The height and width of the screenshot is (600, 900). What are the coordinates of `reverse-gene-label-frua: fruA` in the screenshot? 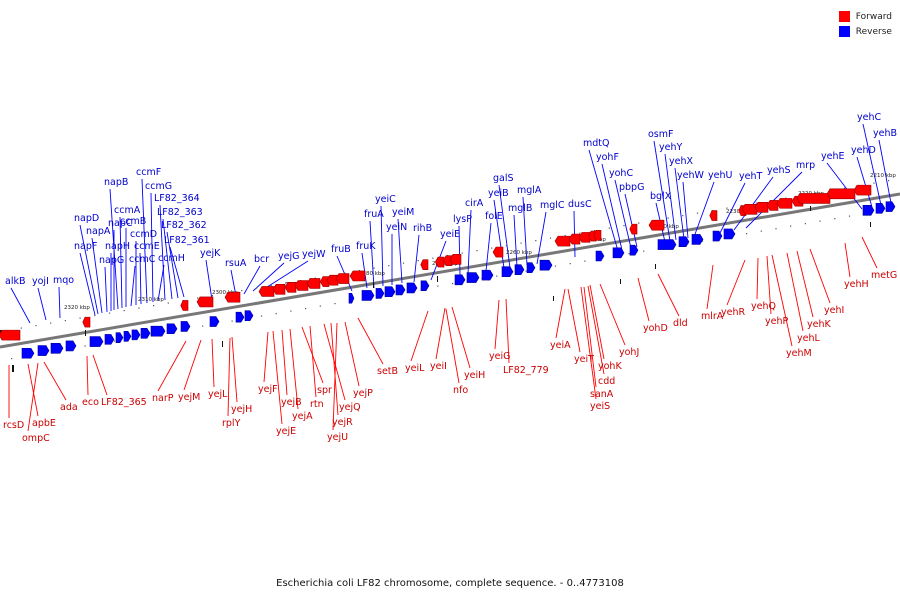 It's located at (374, 214).